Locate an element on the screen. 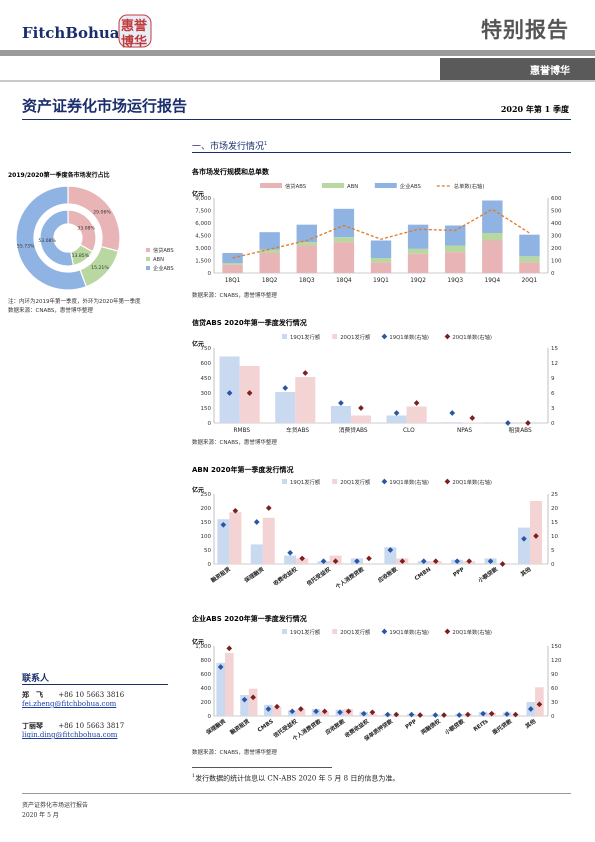 The image size is (595, 842). y-axis-unit: 亿元 is located at coordinates (198, 344).